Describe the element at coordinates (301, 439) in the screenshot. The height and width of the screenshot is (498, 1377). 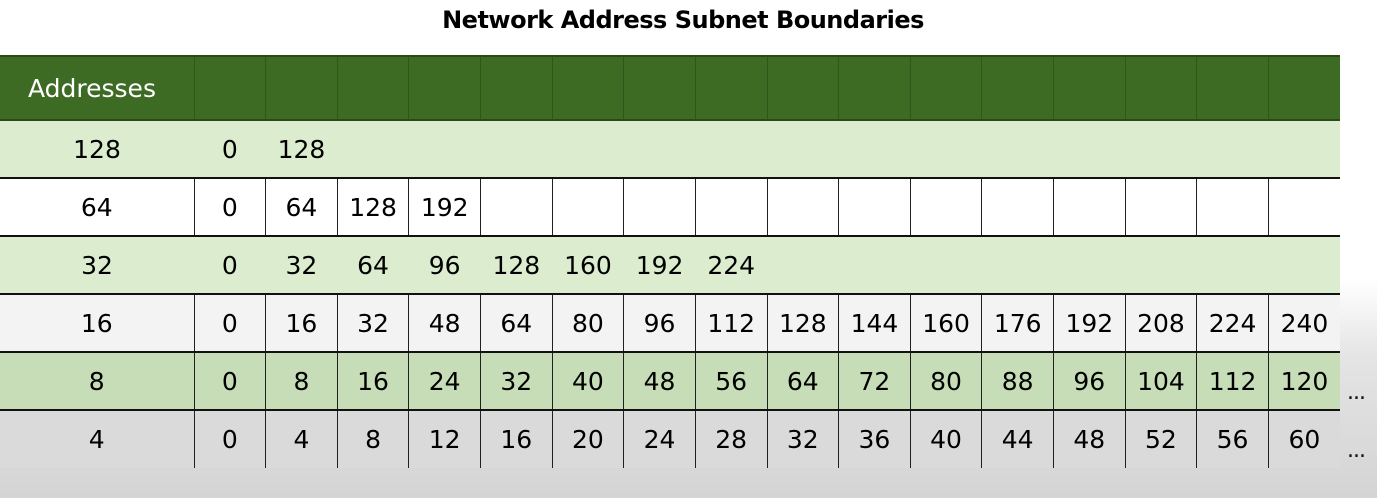
I see `boundary-cell: 4` at that location.